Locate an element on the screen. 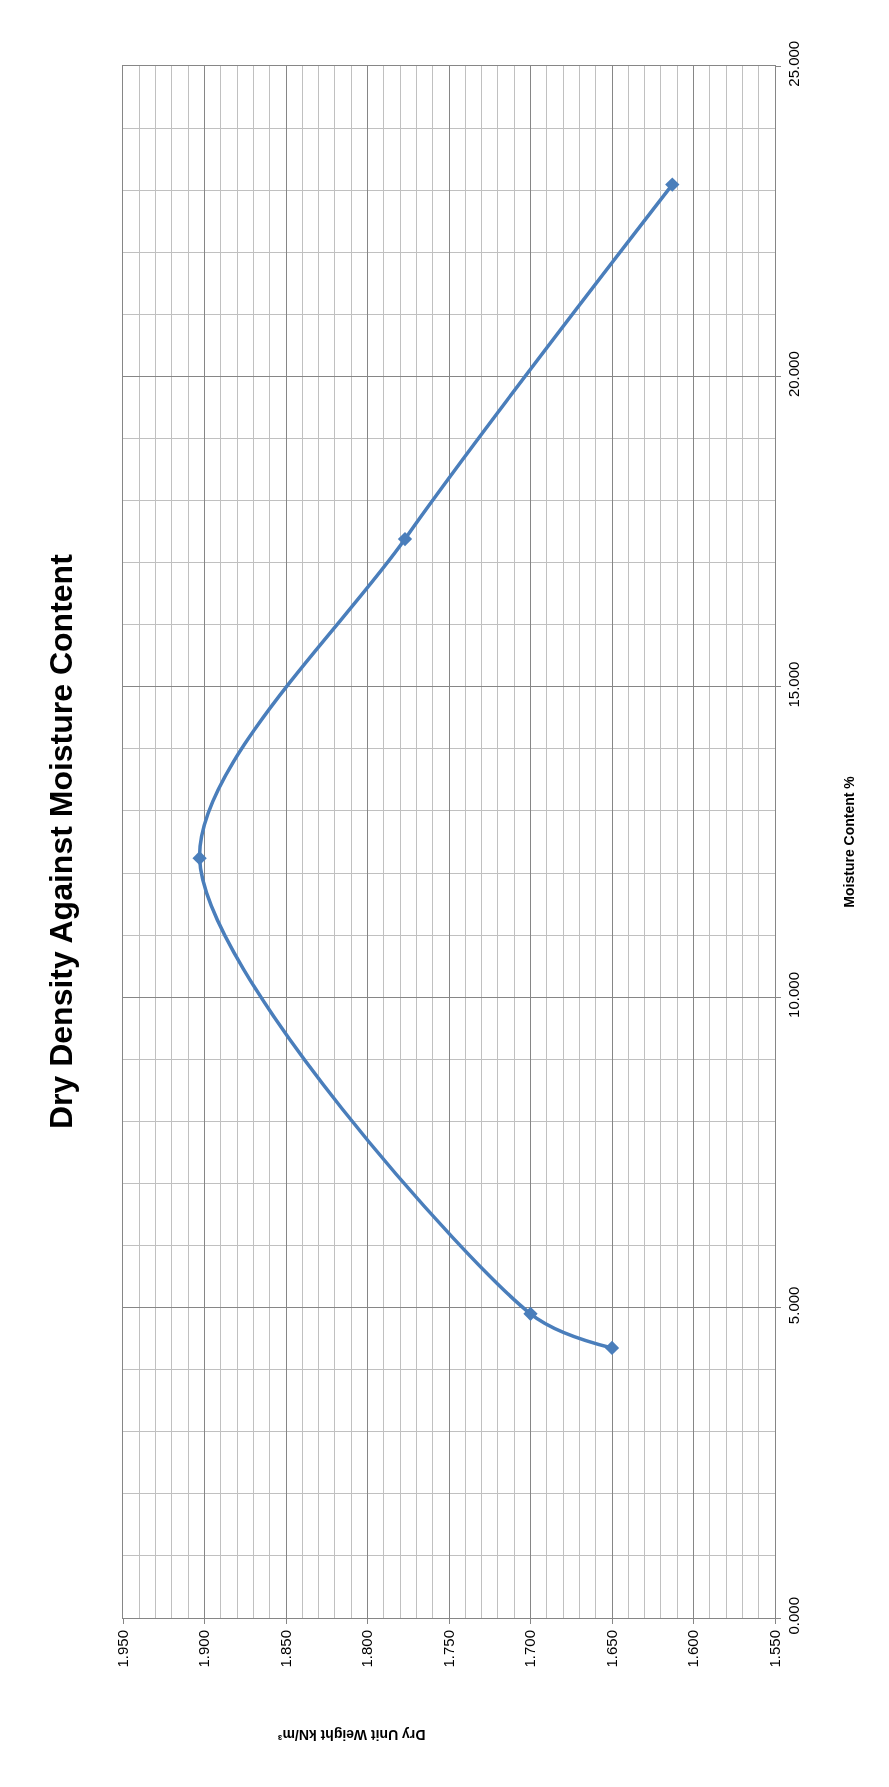  x-tick-label: 1.650 is located at coordinates (611, 1649).